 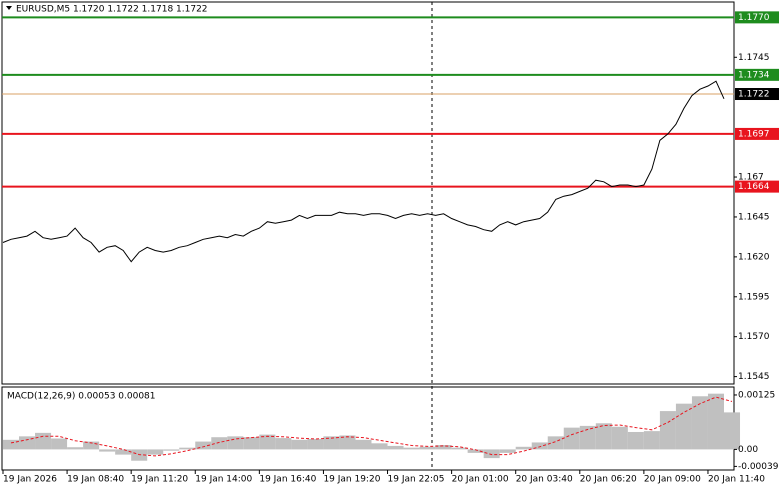 What do you see at coordinates (754, 297) in the screenshot?
I see `y-tick-label: 1.1595` at bounding box center [754, 297].